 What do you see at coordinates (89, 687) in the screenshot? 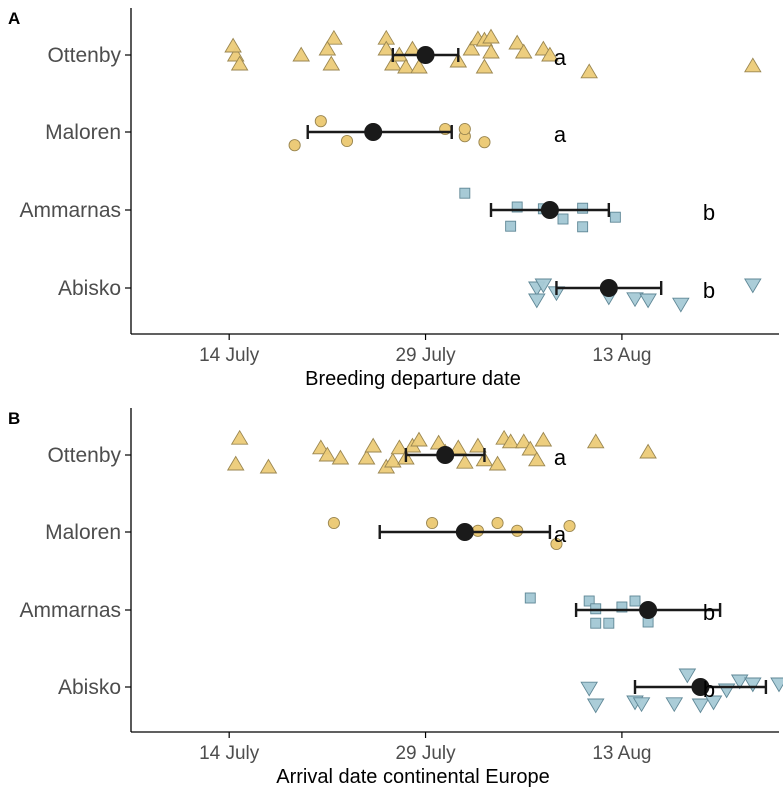
I see `category-label: Abisko` at bounding box center [89, 687].